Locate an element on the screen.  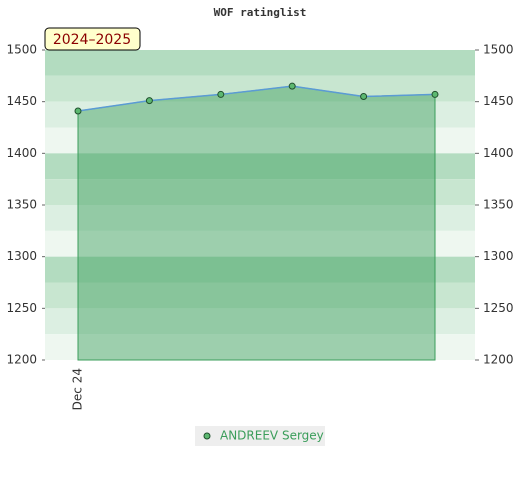
y-tick-label: 1500 is located at coordinates (21, 50).